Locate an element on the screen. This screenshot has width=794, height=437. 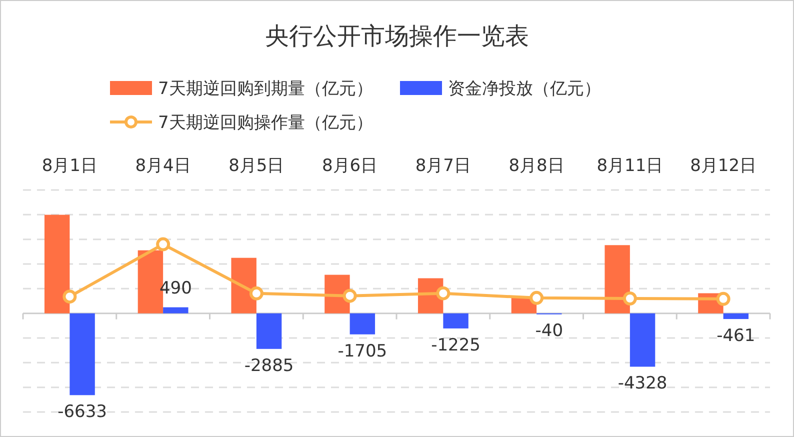
x-tick-label: 8月7日 is located at coordinates (443, 166).